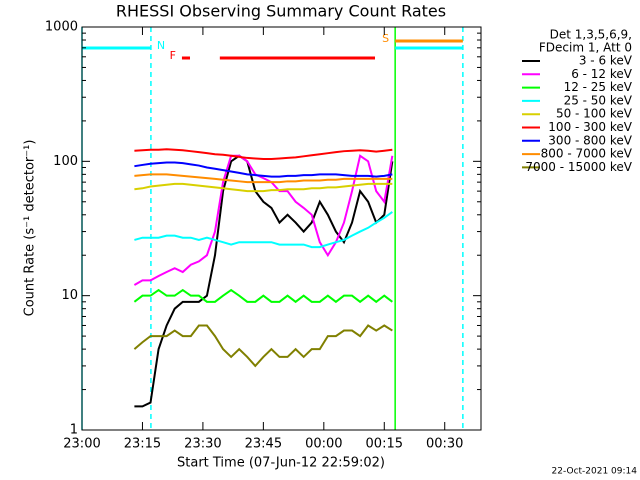 This screenshot has width=640, height=480. What do you see at coordinates (595, 472) in the screenshot?
I see `footer-date: 22-Oct-2021 09:14` at bounding box center [595, 472].